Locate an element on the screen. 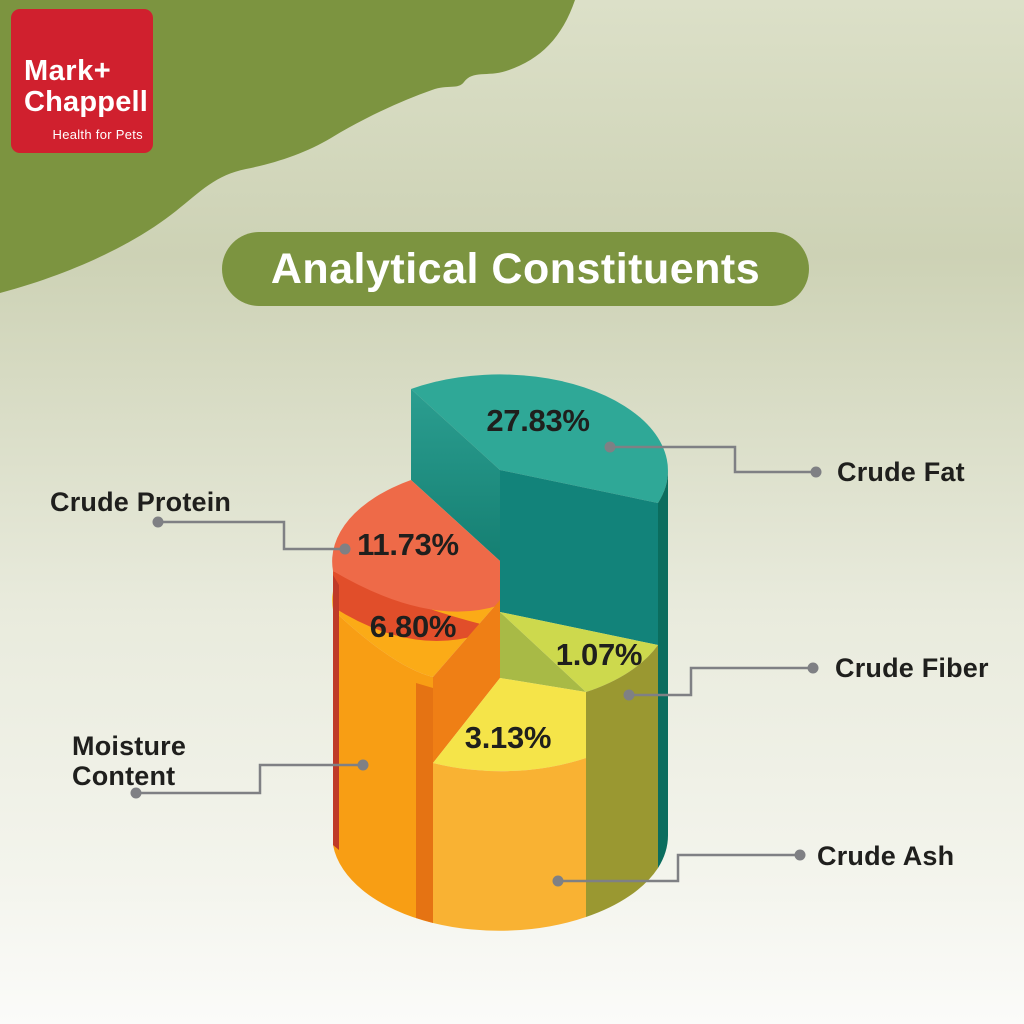  slice-crude-fat-cut-left is located at coordinates (455, 475).